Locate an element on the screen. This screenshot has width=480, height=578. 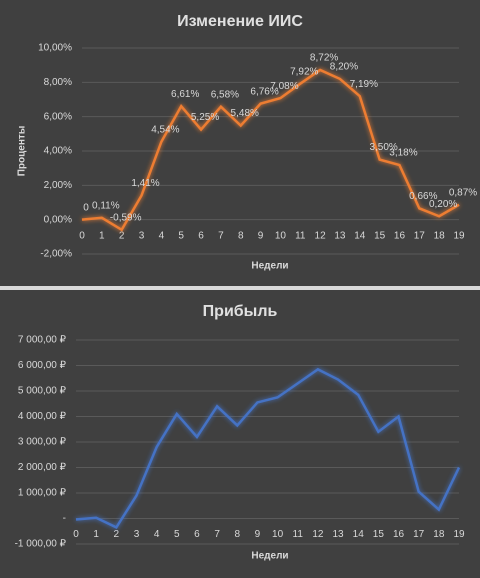
data-label: 3,18% is located at coordinates (403, 153).